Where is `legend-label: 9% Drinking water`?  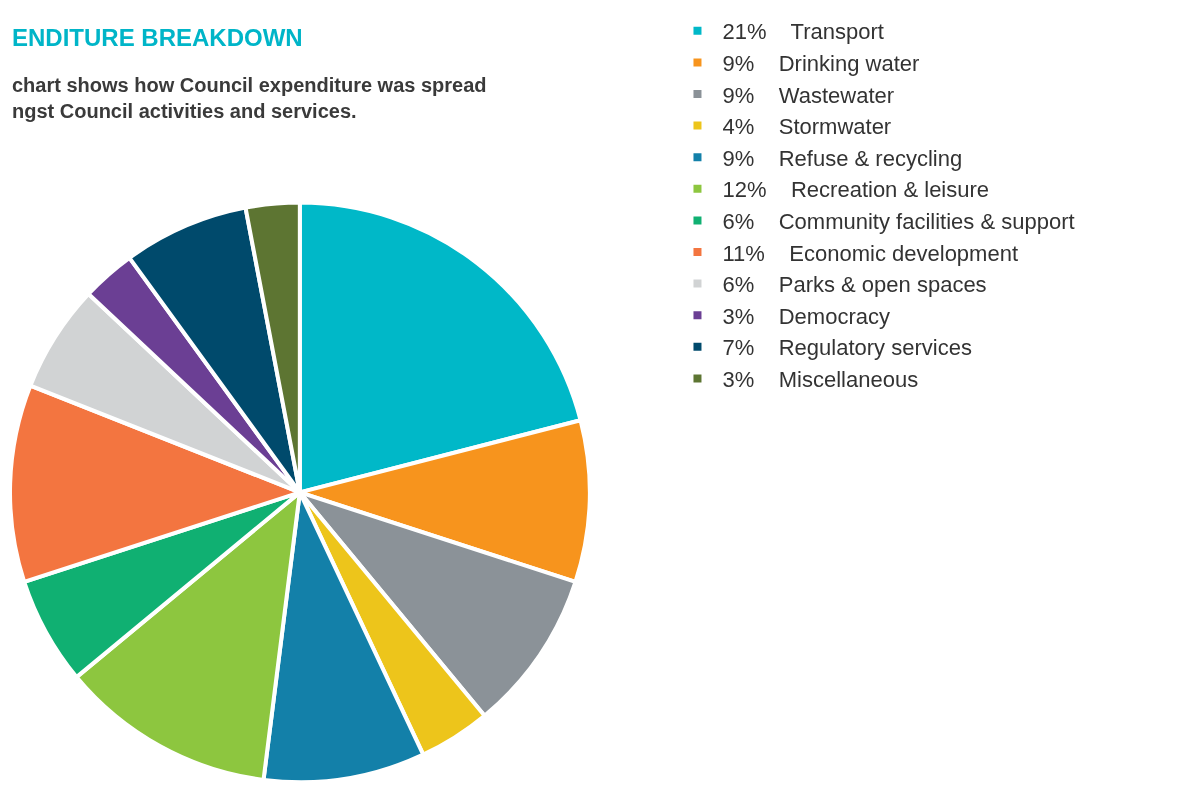
legend-label: 9% Drinking water is located at coordinates (821, 63).